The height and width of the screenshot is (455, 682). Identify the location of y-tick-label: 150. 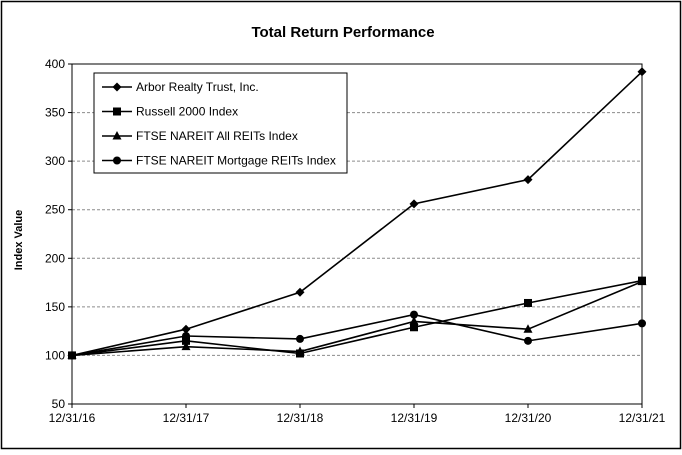
(55, 307).